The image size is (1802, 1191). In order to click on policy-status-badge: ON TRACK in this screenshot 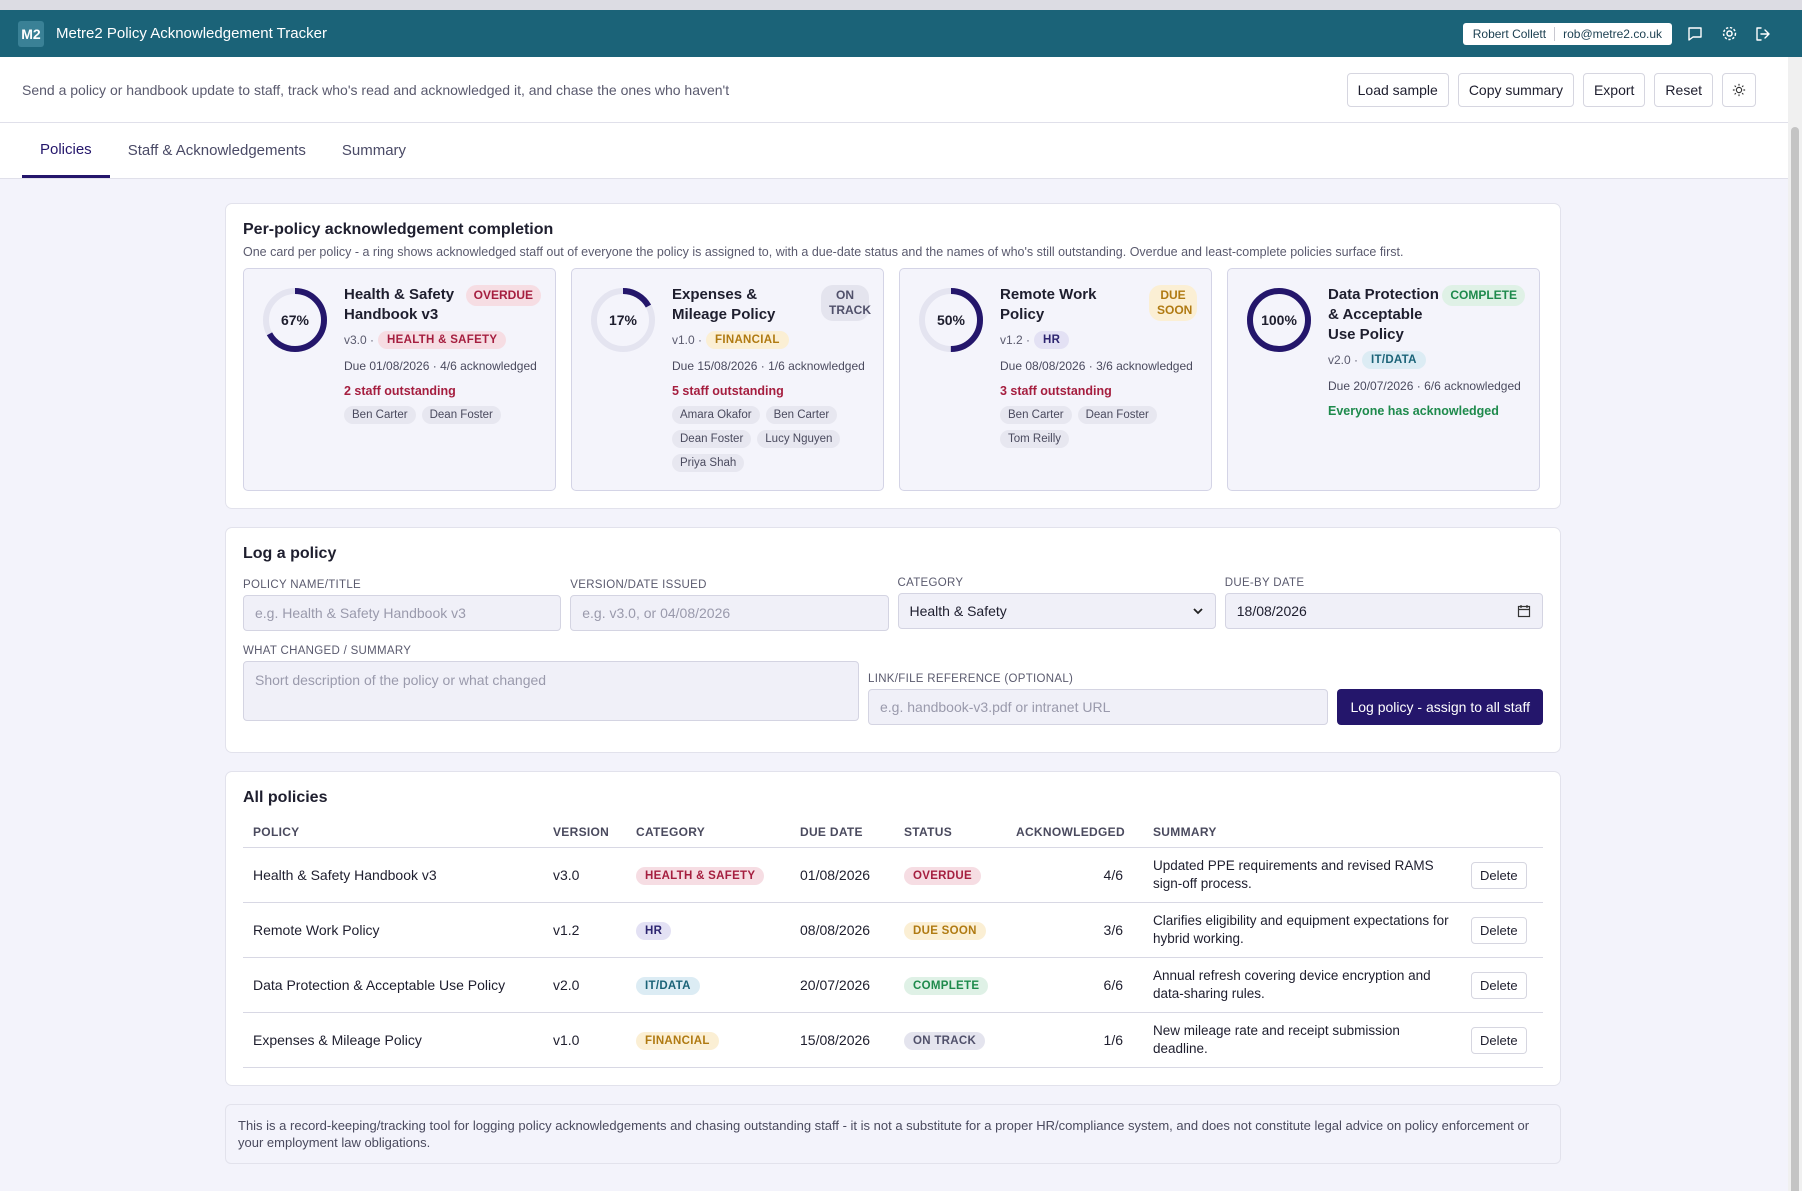, I will do `click(846, 303)`.